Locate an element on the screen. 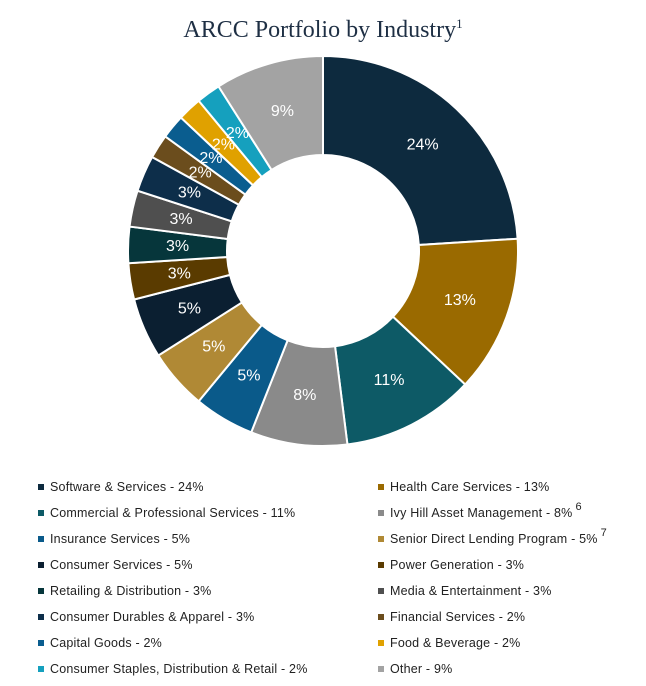  legend-item: Financial Services - 2% is located at coordinates (508, 617).